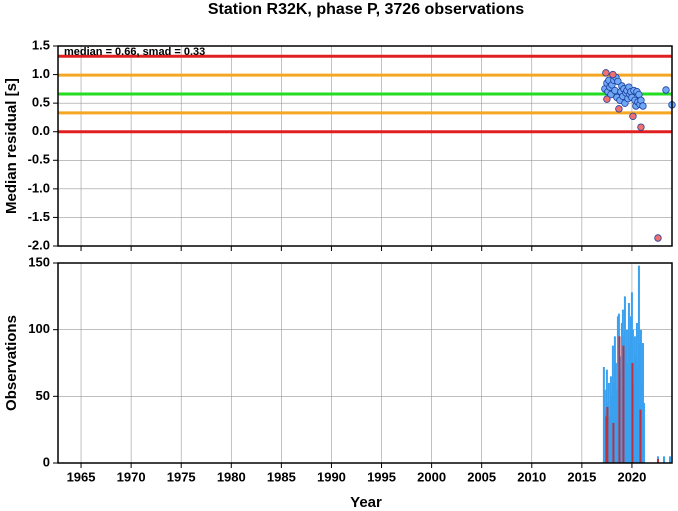 The height and width of the screenshot is (511, 678). What do you see at coordinates (39, 187) in the screenshot?
I see `y-tick-label: -1.0` at bounding box center [39, 187].